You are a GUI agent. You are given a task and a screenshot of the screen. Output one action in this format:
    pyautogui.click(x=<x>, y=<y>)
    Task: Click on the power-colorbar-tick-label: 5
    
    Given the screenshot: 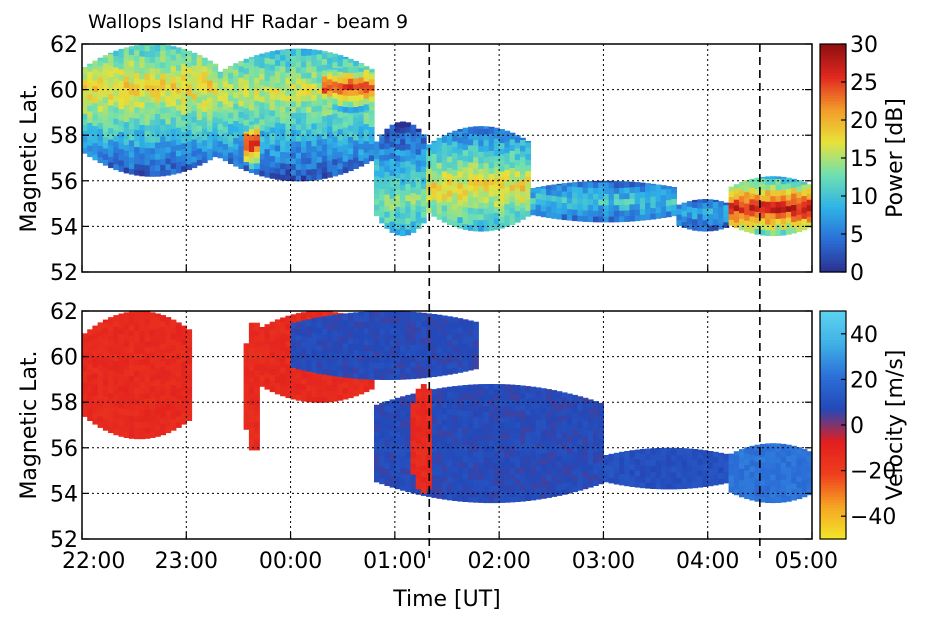 What is the action you would take?
    pyautogui.click(x=857, y=235)
    